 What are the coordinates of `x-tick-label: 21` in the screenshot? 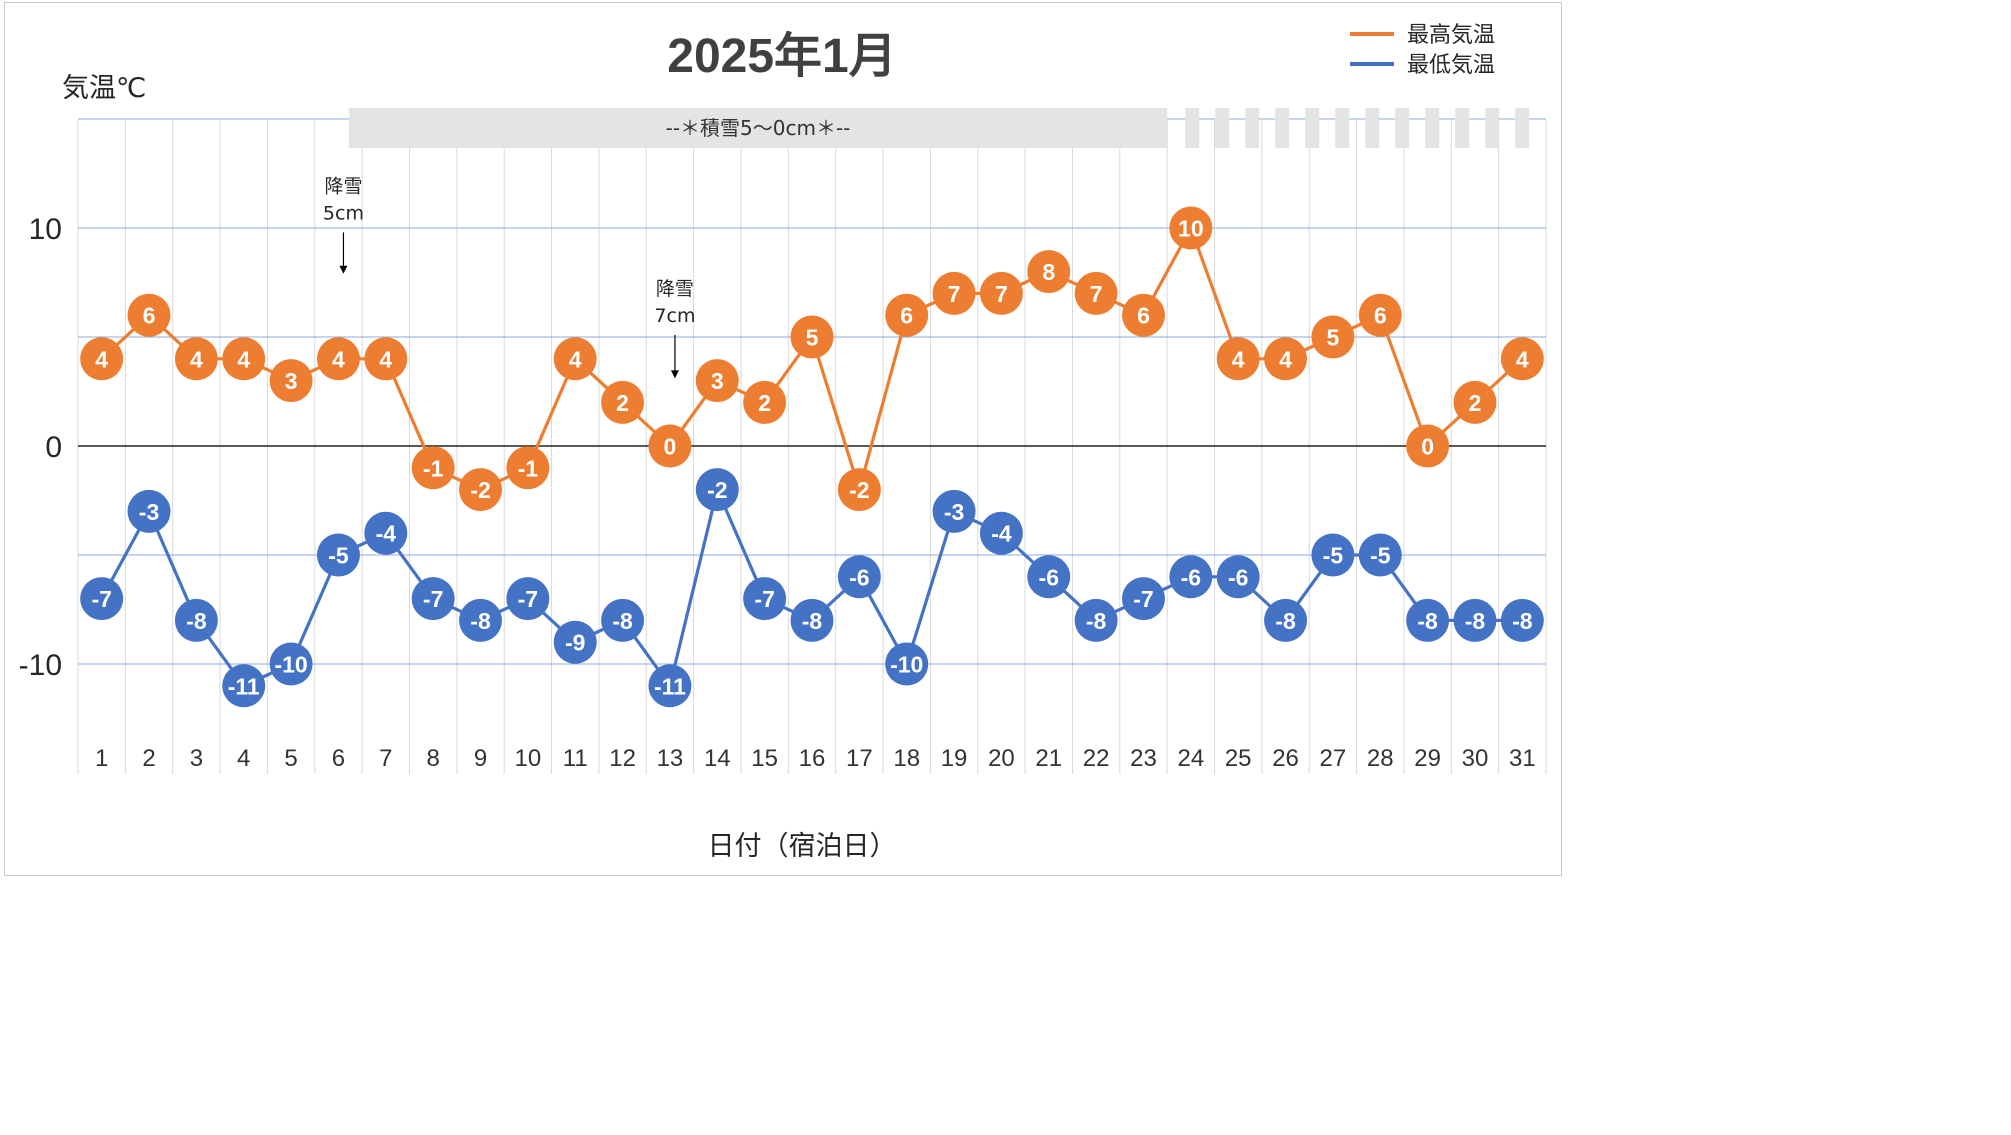 It's located at (1048, 758).